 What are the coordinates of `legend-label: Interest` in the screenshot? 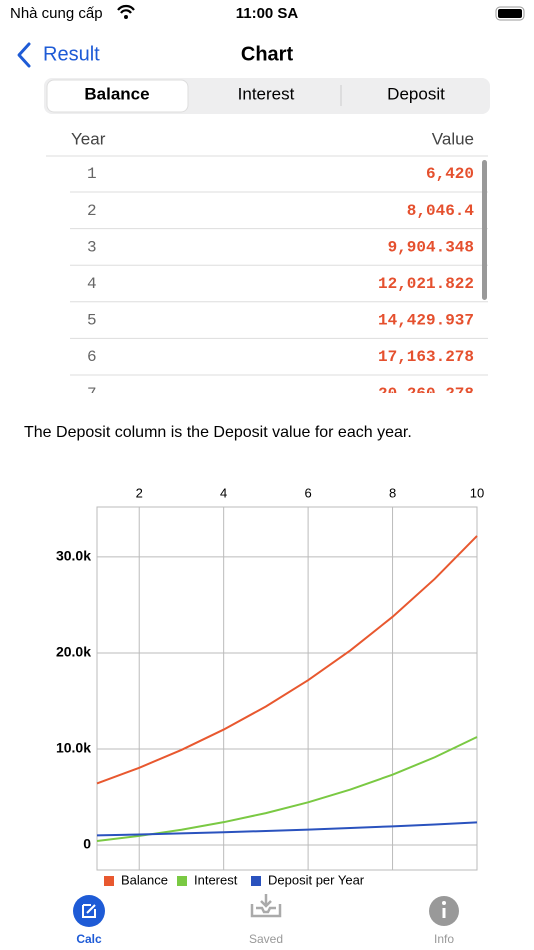 It's located at (216, 879).